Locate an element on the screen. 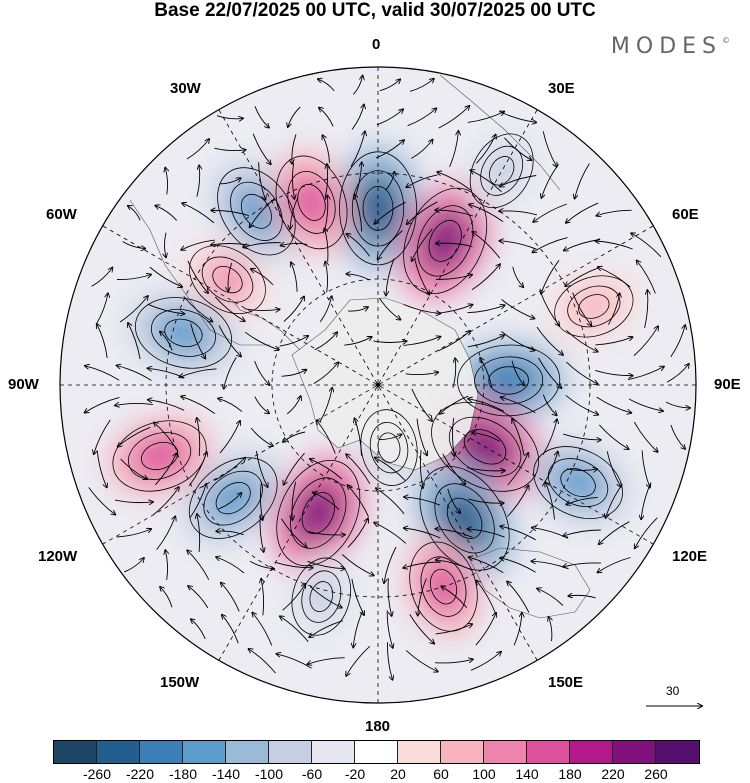  colorbar is located at coordinates (376, 752).